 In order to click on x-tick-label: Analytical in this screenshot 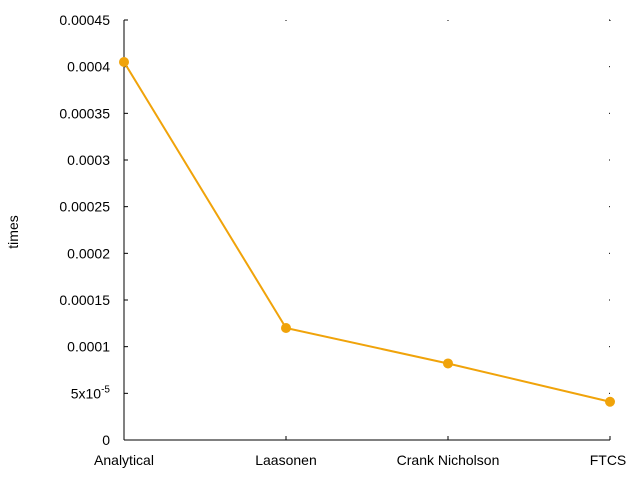, I will do `click(124, 460)`.